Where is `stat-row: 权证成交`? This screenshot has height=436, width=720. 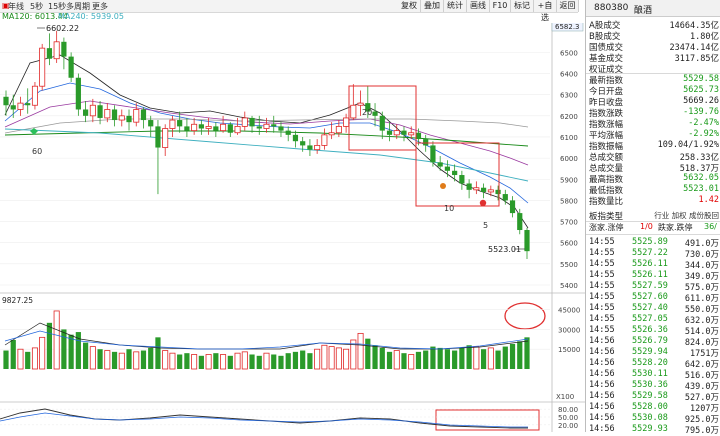 stat-row: 权证成交 is located at coordinates (653, 69).